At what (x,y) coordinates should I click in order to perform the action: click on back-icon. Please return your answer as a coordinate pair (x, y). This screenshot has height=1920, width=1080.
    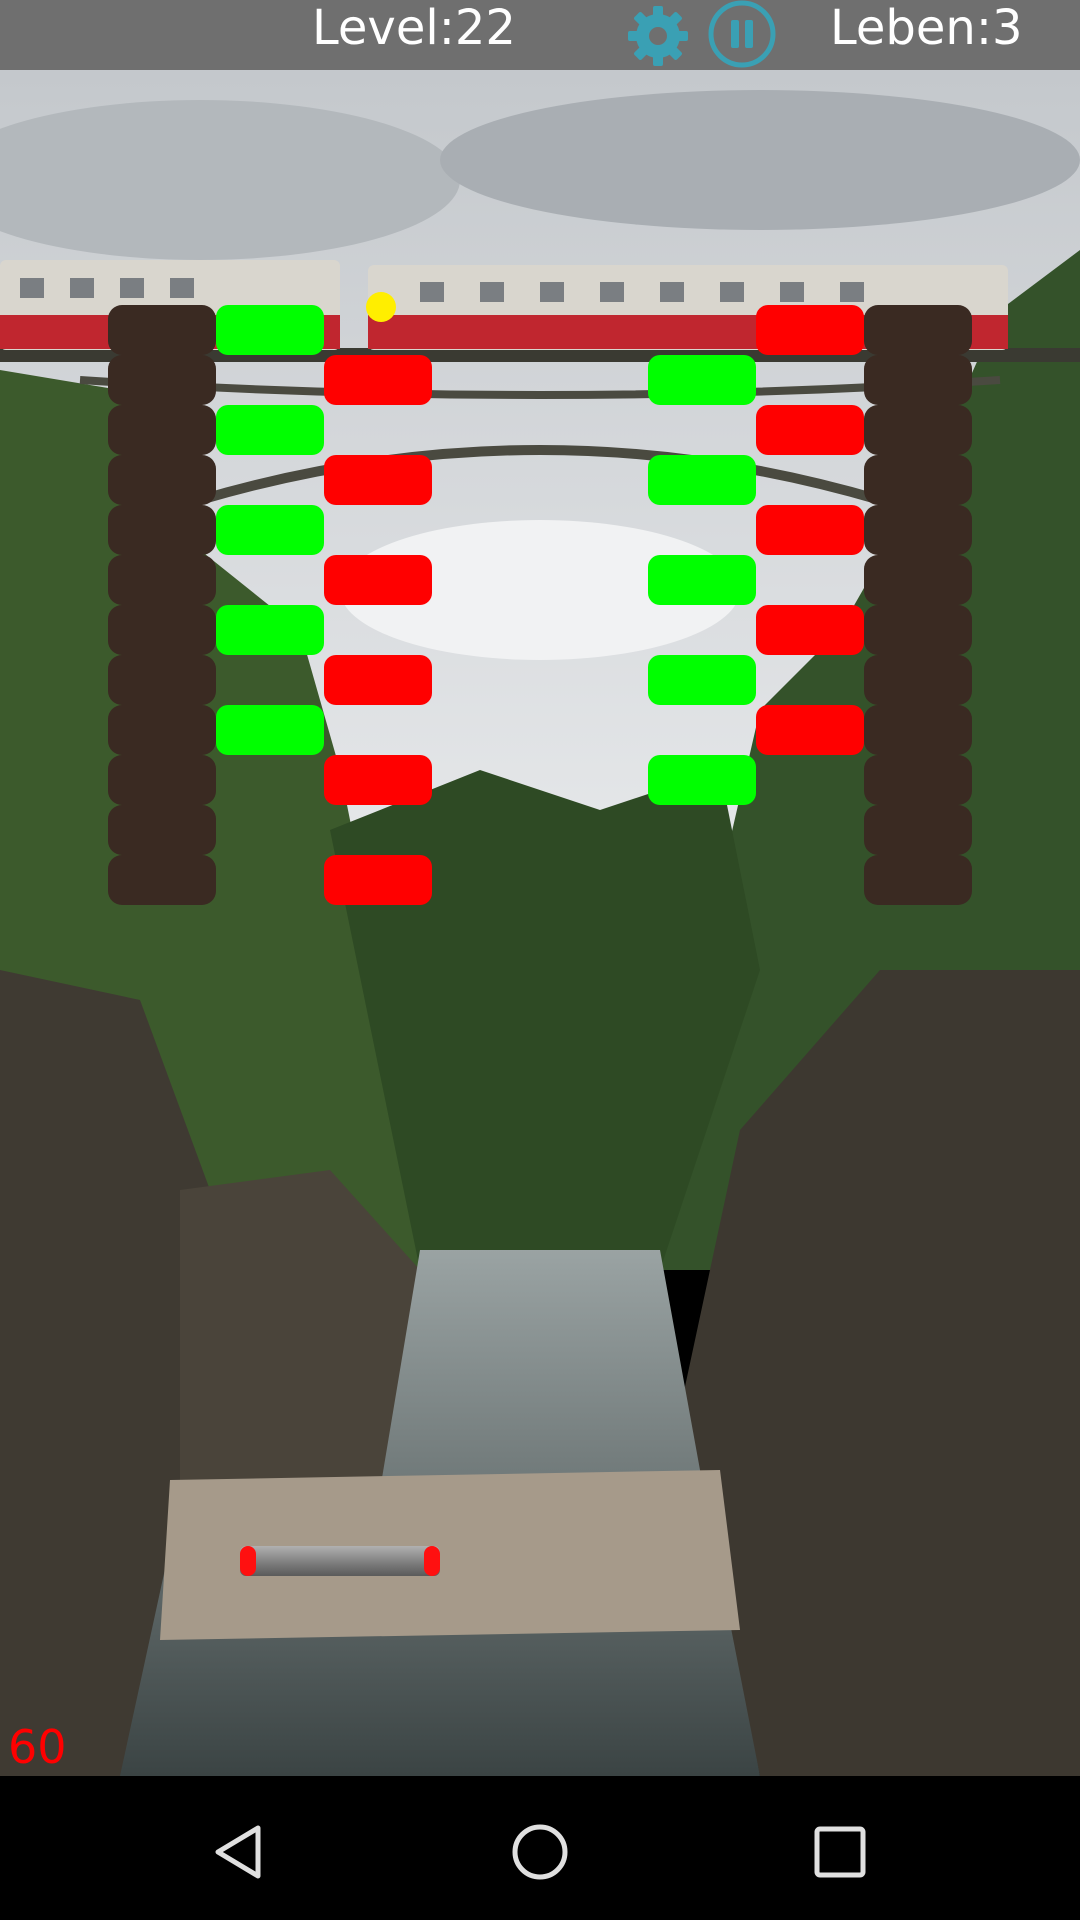
    Looking at the image, I should click on (240, 1852).